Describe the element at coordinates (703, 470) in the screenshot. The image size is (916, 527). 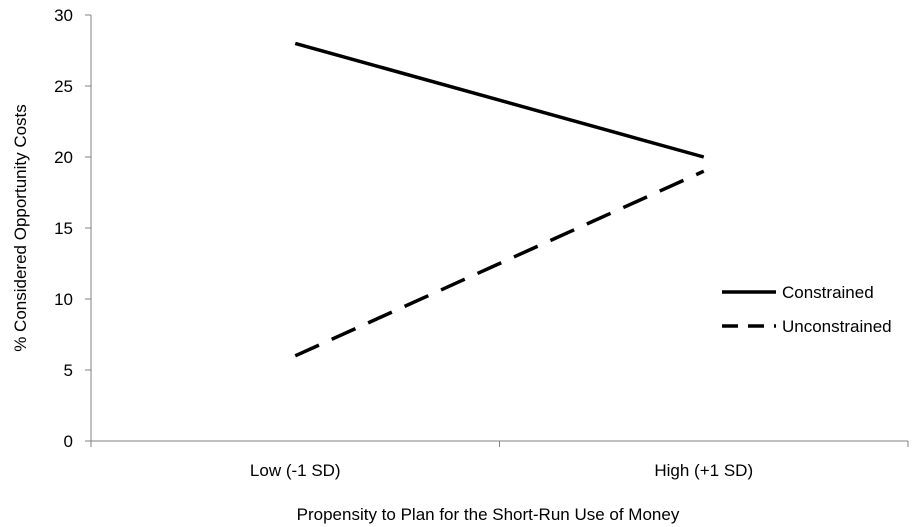
I see `x-tick-label: High (+1 SD)` at that location.